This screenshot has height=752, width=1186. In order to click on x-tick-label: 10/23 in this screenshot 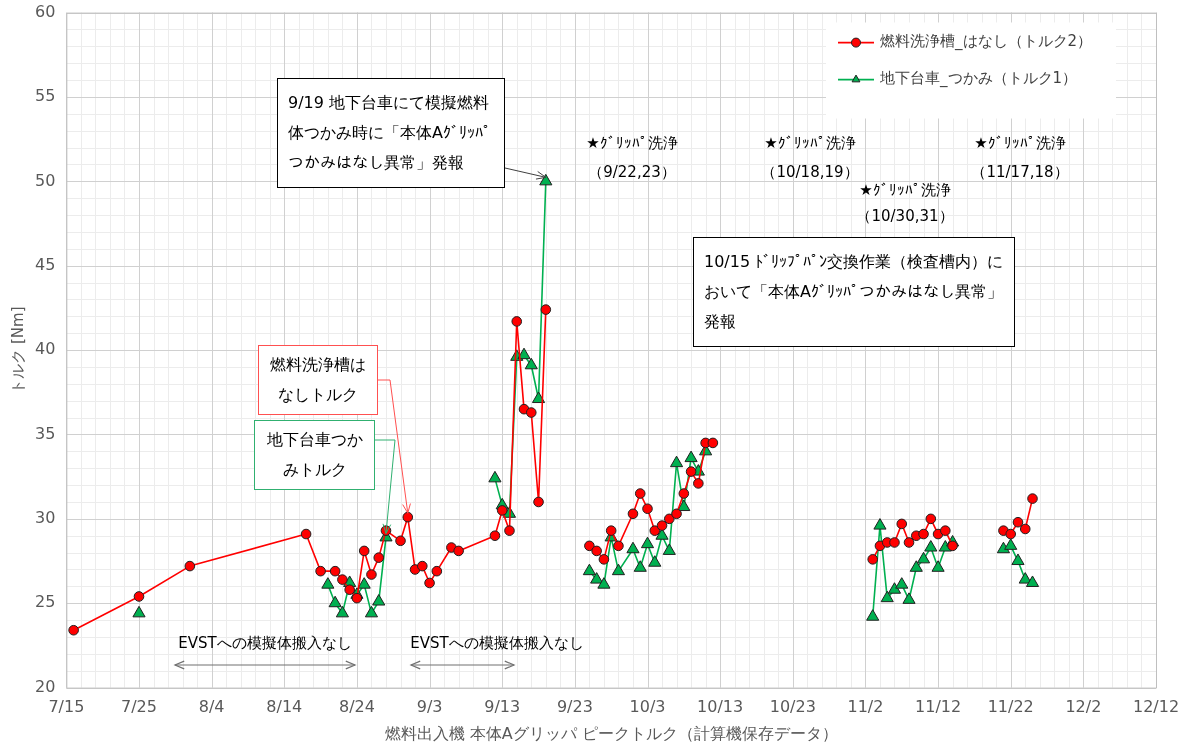, I will do `click(792, 707)`.